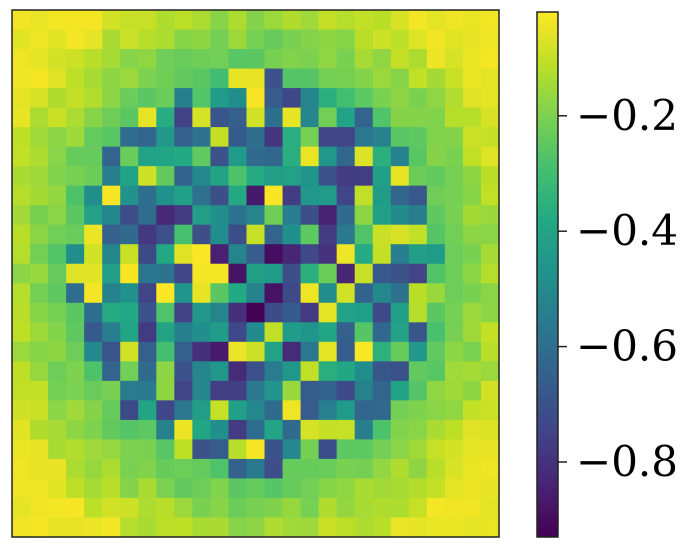  What do you see at coordinates (547, 274) in the screenshot?
I see `colorbar` at bounding box center [547, 274].